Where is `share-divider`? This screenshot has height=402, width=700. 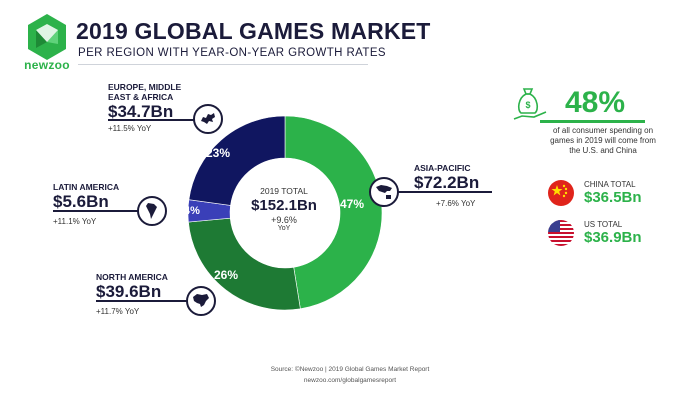
share-divider is located at coordinates (592, 121).